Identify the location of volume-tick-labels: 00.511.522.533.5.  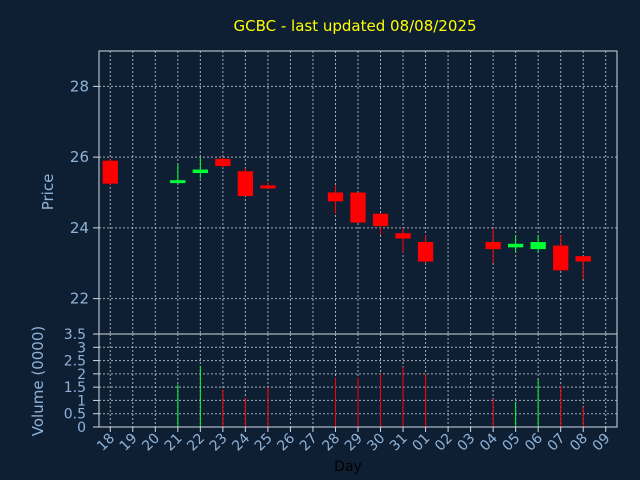
(81, 381).